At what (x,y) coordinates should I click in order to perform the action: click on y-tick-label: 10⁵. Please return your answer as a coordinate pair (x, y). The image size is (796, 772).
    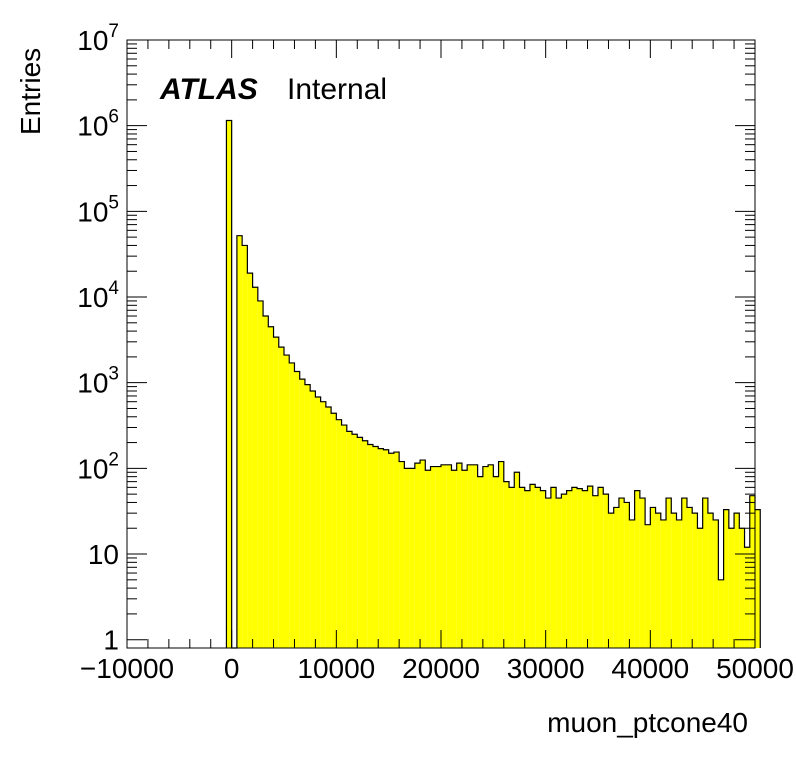
    Looking at the image, I should click on (98, 209).